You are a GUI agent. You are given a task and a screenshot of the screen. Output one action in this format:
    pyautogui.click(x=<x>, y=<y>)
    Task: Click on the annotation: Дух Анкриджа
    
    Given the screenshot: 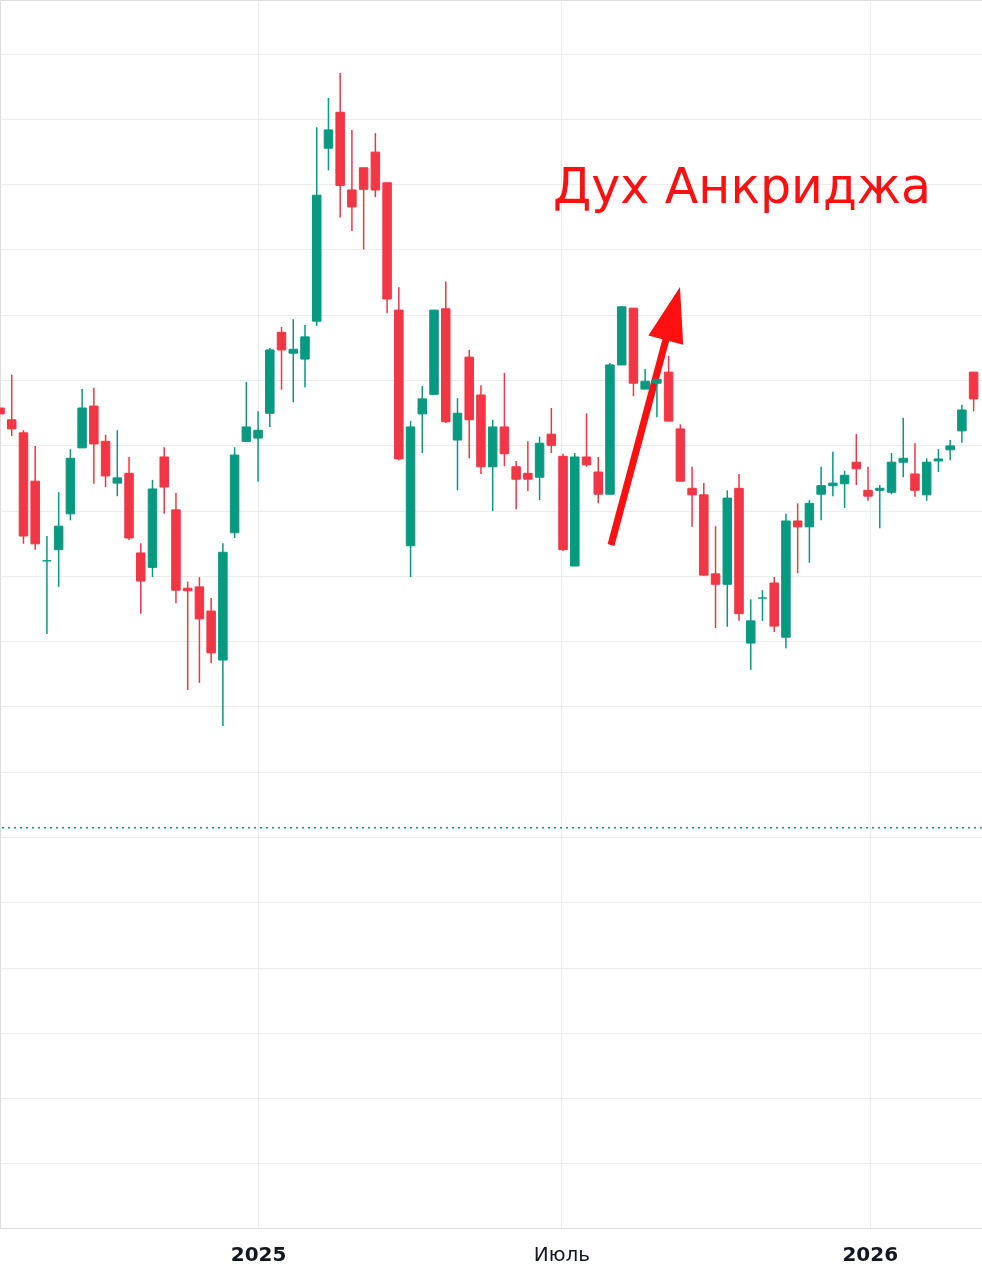 What is the action you would take?
    pyautogui.click(x=742, y=186)
    